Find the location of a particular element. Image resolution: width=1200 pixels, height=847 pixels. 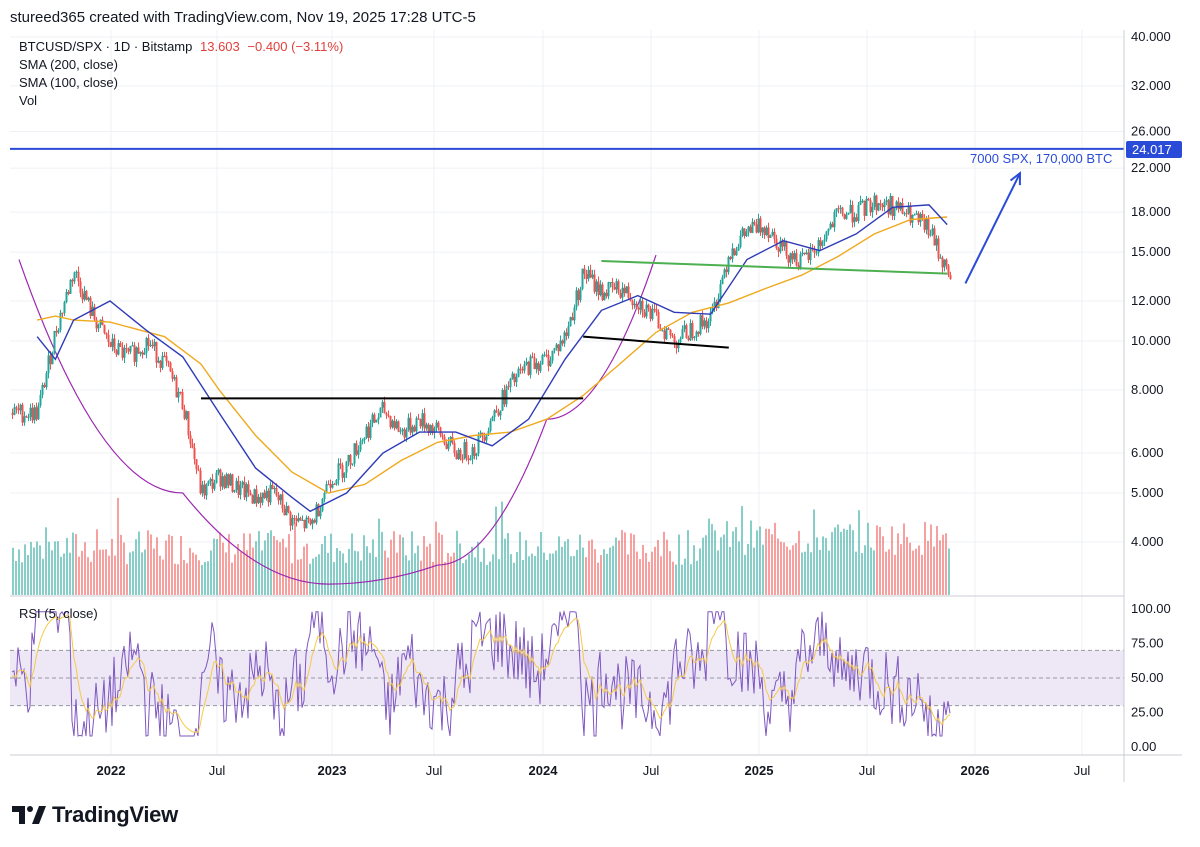

indicator-volume: Vol is located at coordinates (28, 100).